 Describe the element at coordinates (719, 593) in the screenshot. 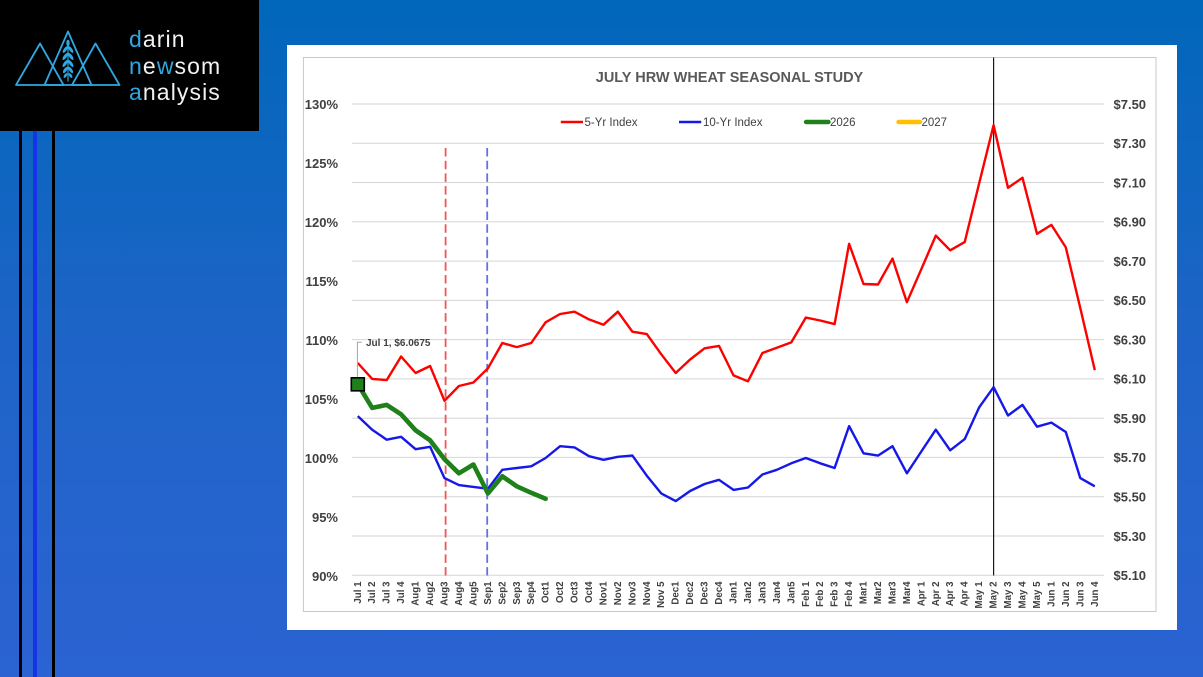

I see `svg-text: Dec4` at that location.